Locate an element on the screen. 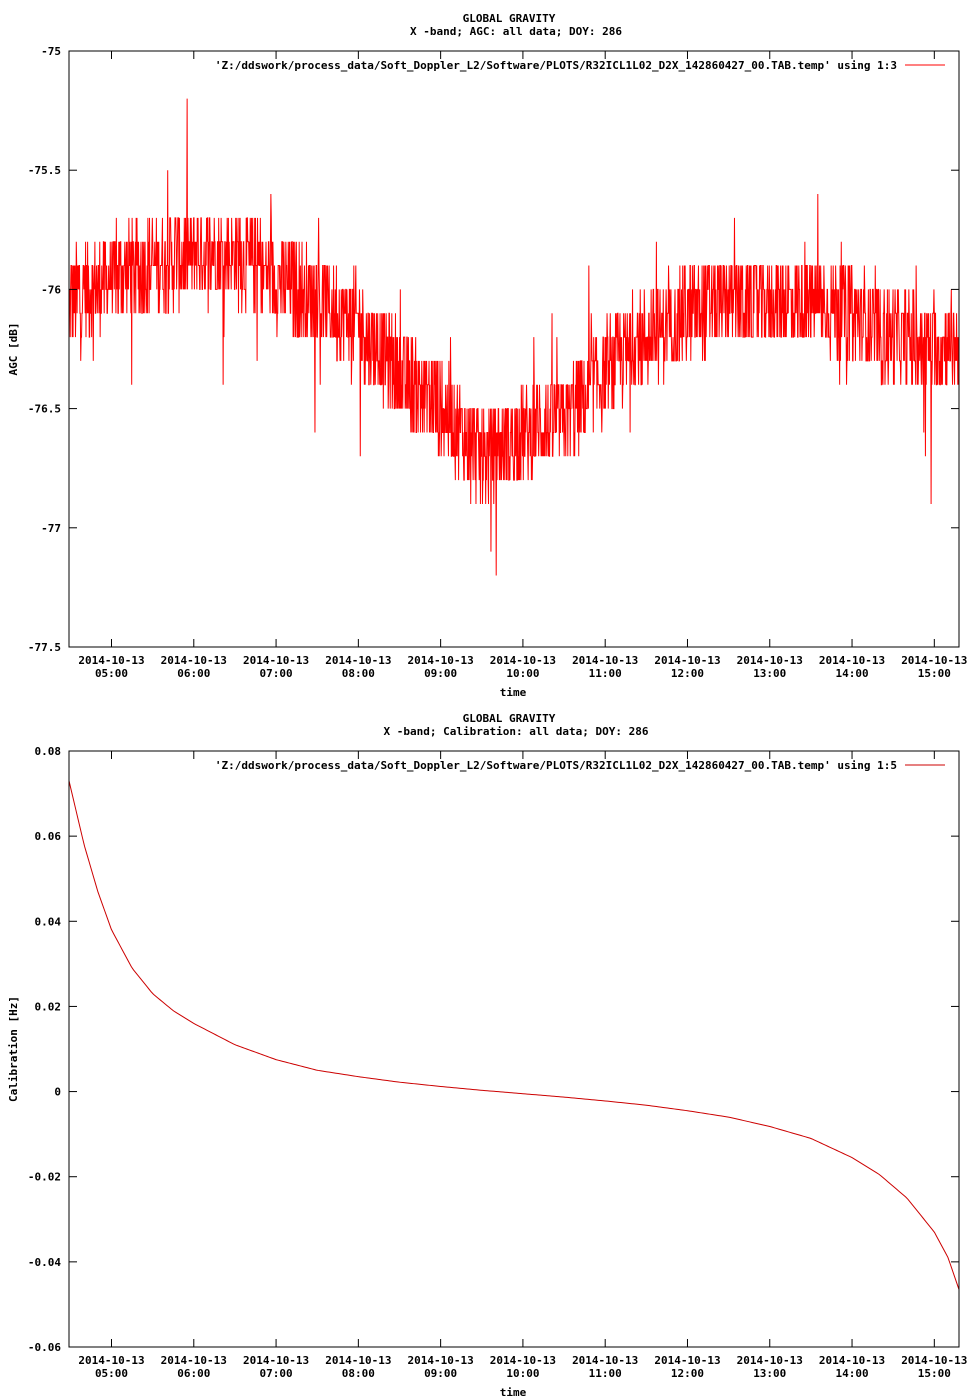 Image resolution: width=980 pixels, height=1400 pixels. y-tick-label: -0.02 is located at coordinates (44, 1177).